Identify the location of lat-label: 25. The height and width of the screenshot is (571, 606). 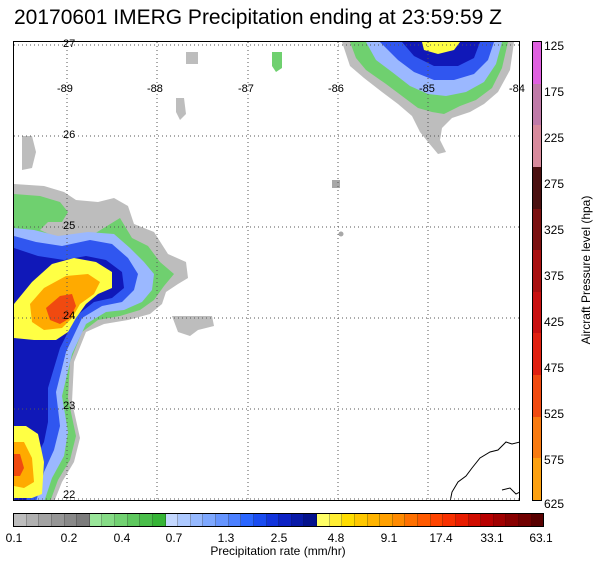
(69, 226).